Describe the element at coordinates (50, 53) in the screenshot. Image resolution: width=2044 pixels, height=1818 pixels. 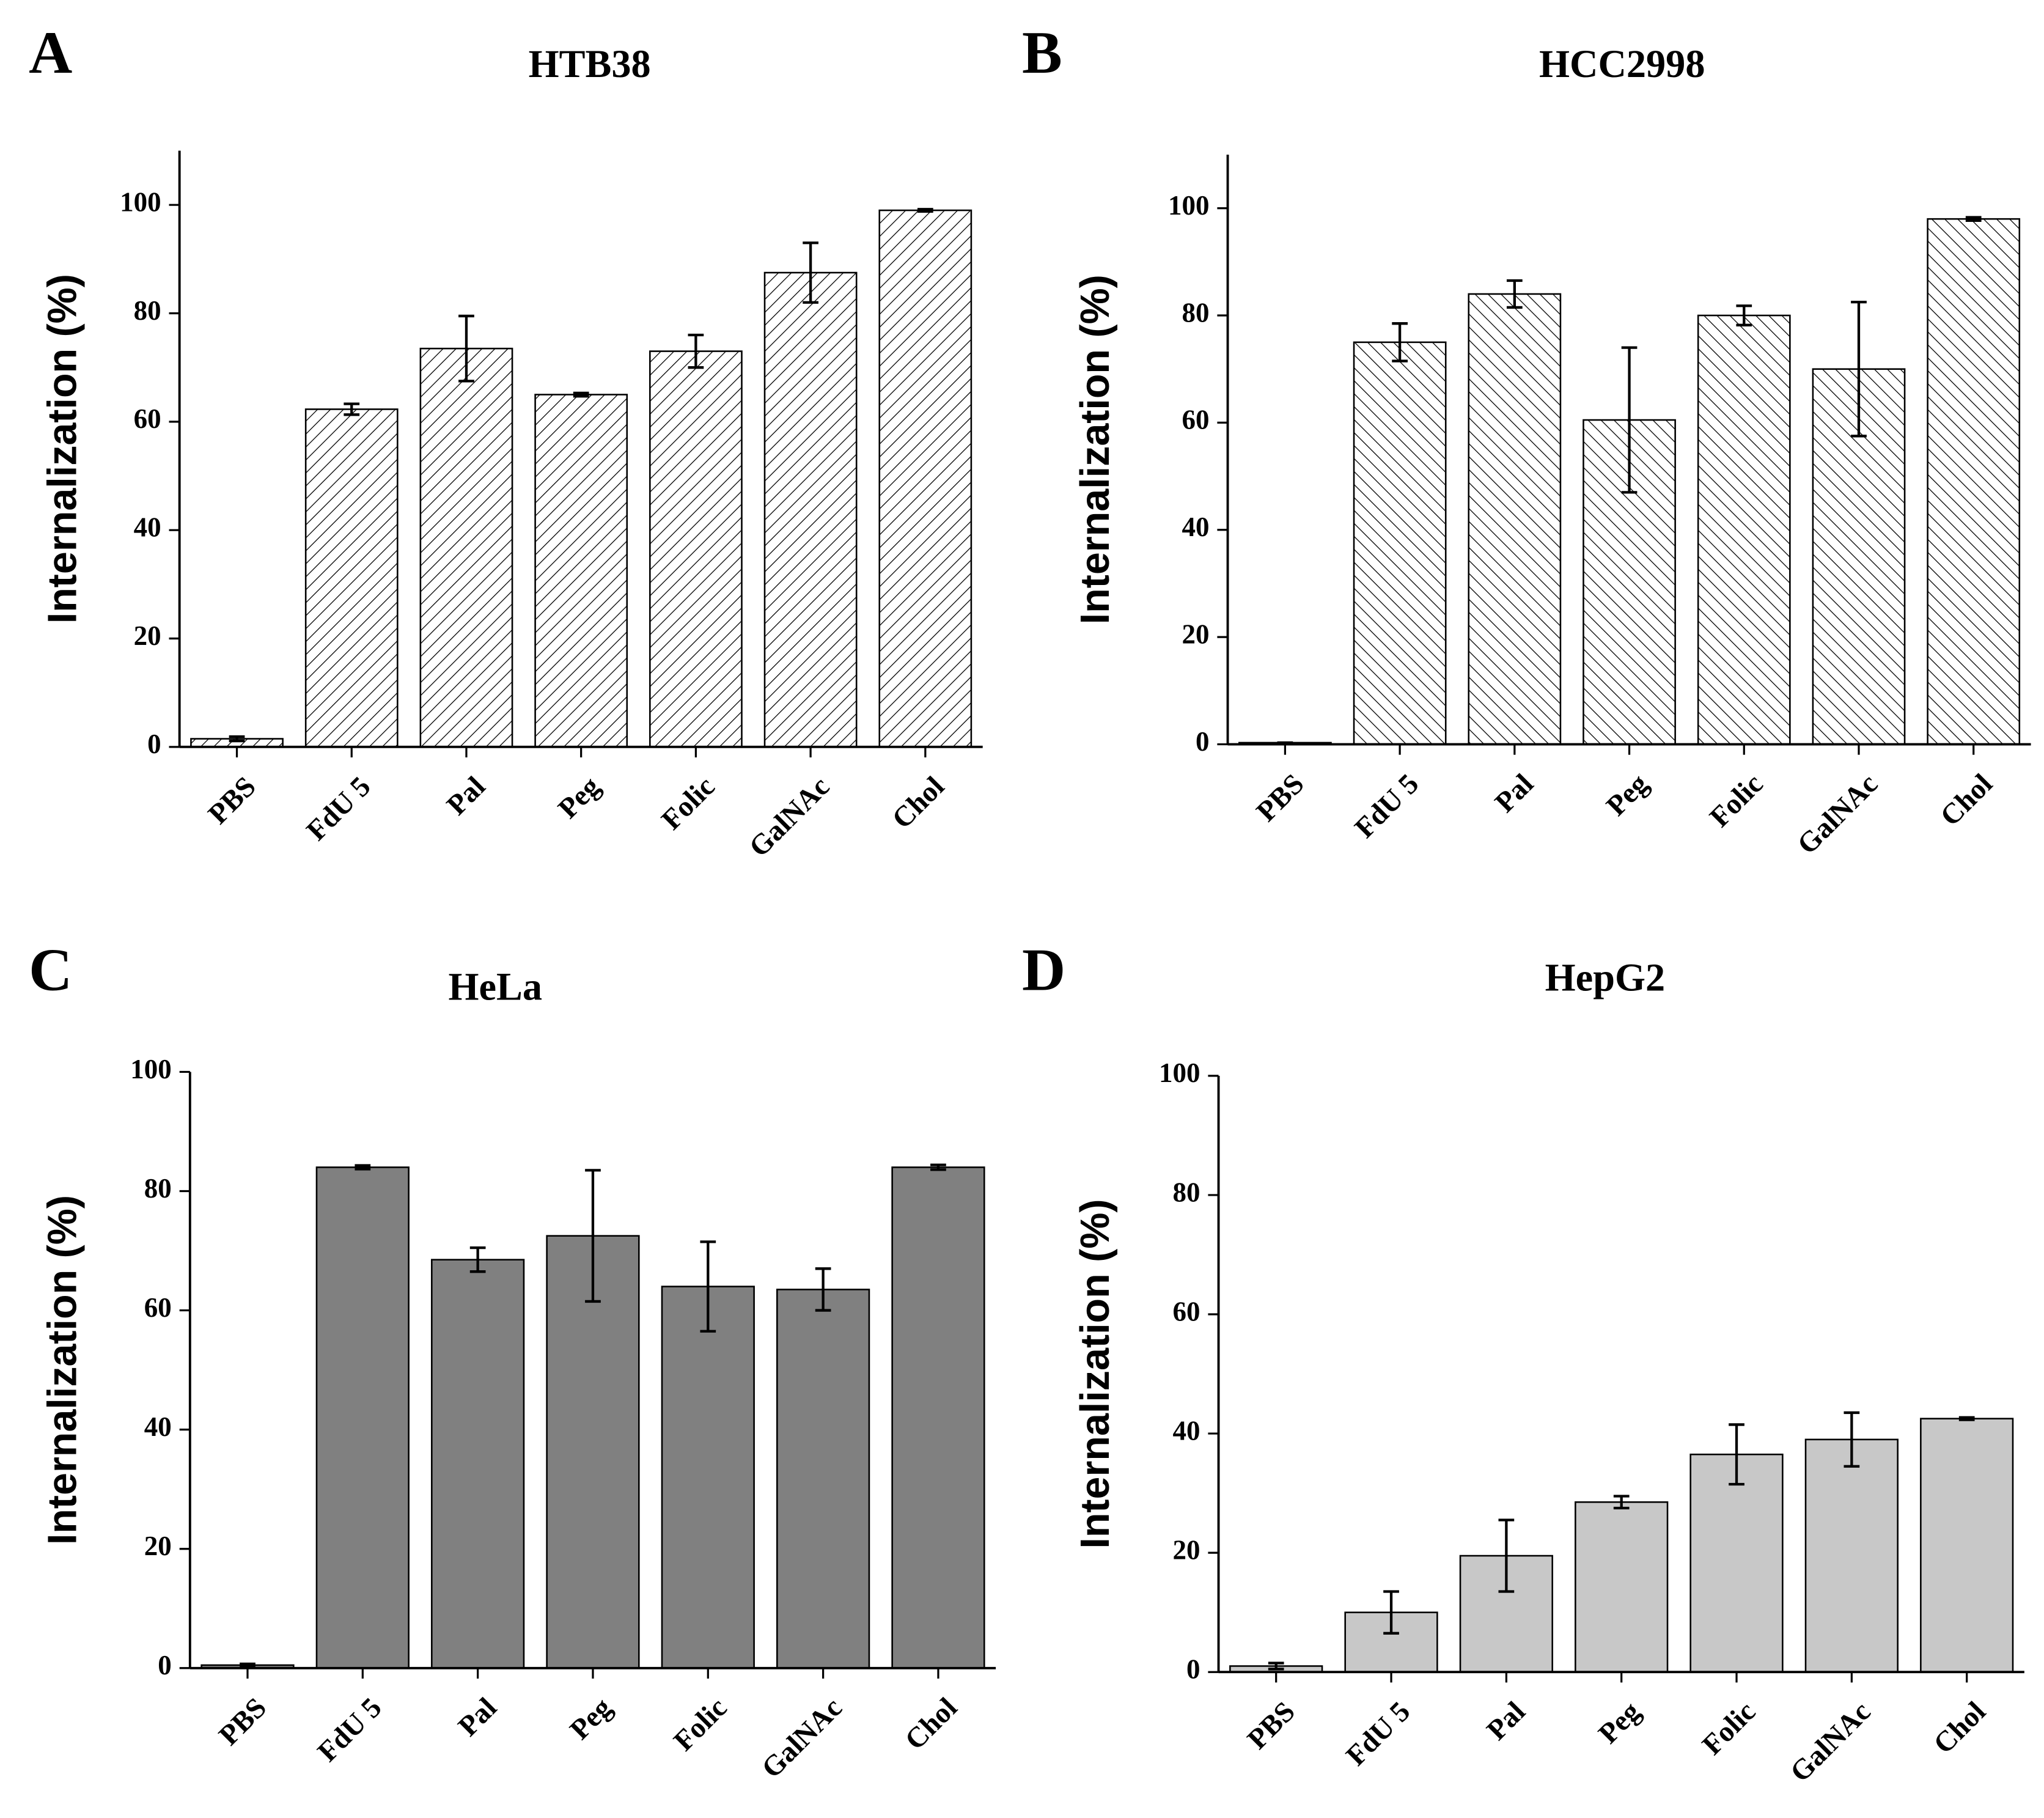
I see `panel-label: A` at that location.